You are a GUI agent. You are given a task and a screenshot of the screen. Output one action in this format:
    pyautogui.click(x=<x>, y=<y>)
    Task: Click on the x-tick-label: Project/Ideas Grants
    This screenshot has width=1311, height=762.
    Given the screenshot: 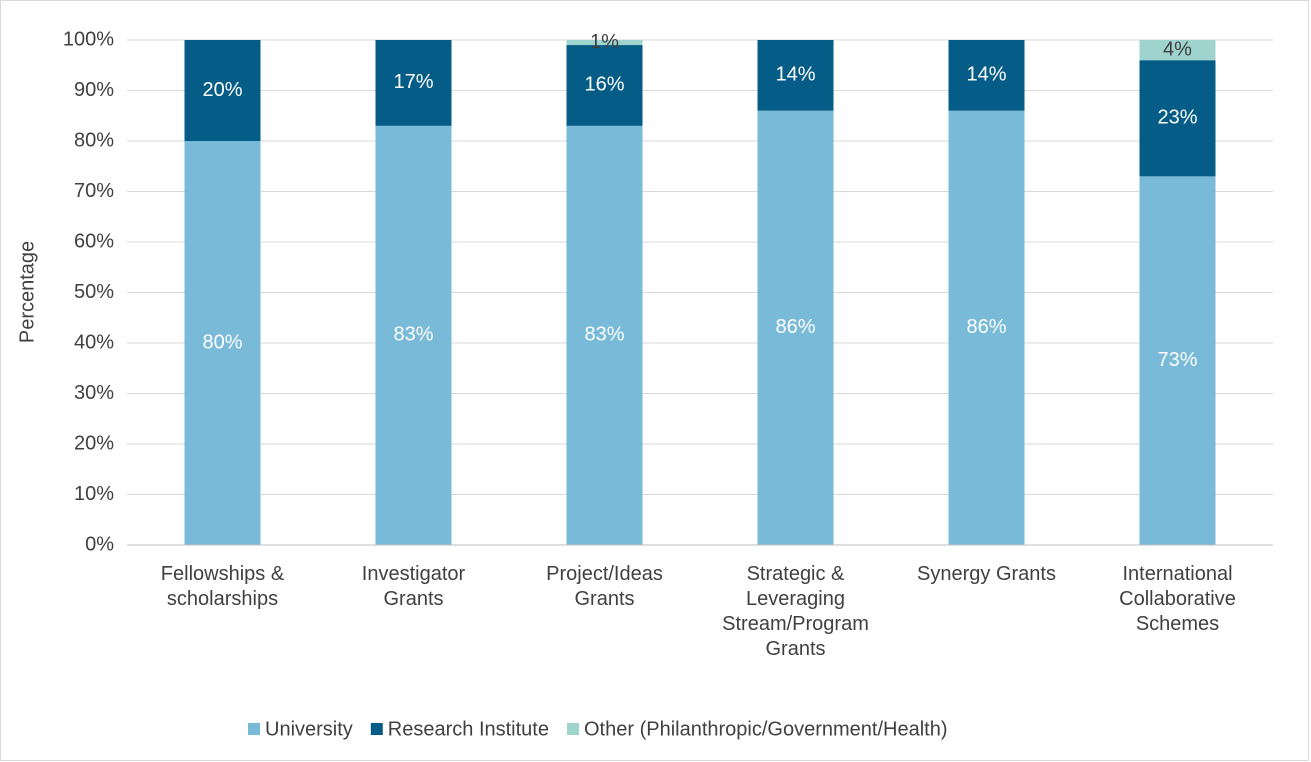 What is the action you would take?
    pyautogui.click(x=604, y=586)
    